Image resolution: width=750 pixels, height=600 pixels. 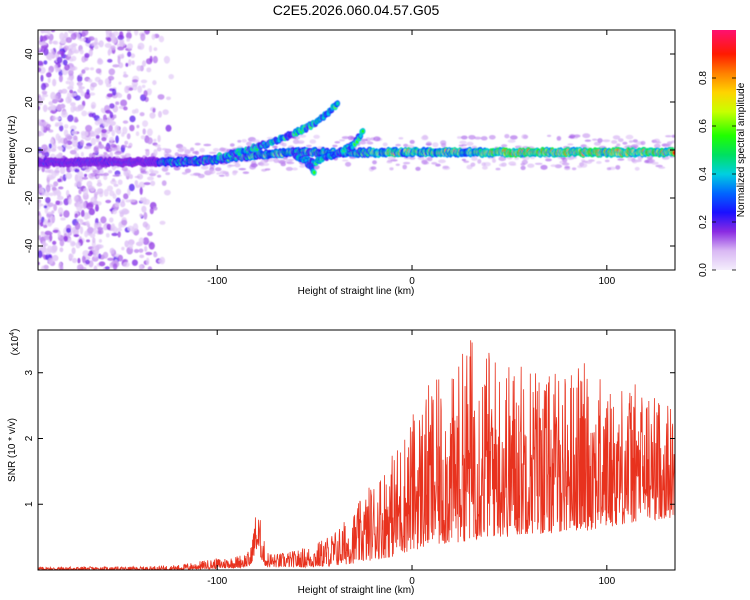 What do you see at coordinates (217, 581) in the screenshot?
I see `x-tick-label: -100` at bounding box center [217, 581].